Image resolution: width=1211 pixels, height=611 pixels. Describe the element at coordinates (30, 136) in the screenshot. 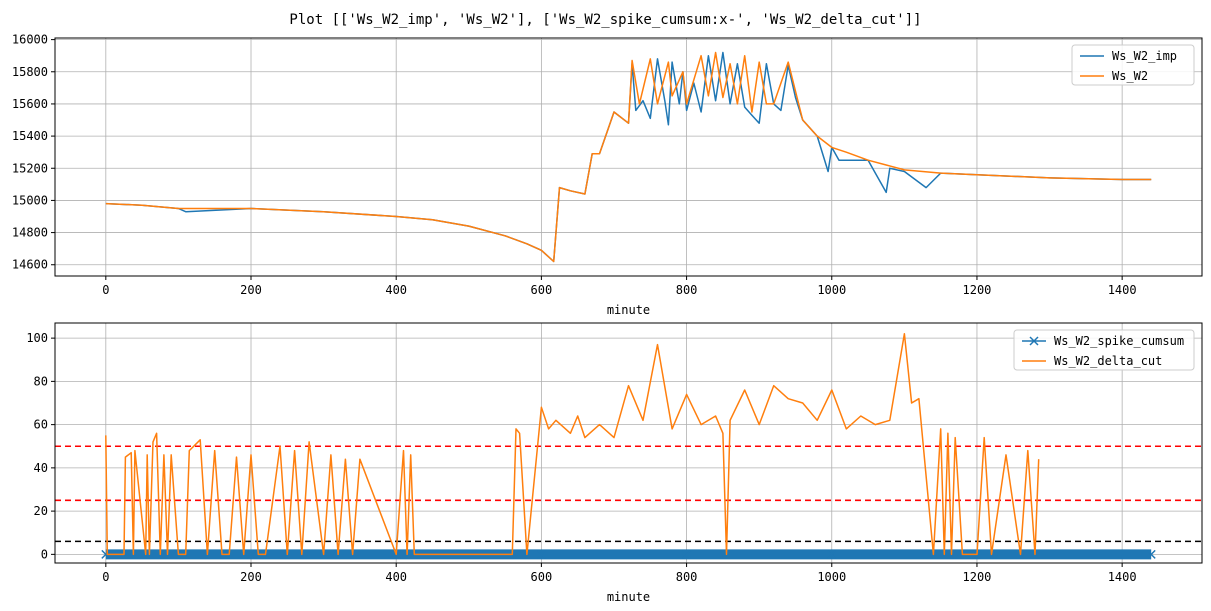

I see `y-tick-label: 15400` at that location.